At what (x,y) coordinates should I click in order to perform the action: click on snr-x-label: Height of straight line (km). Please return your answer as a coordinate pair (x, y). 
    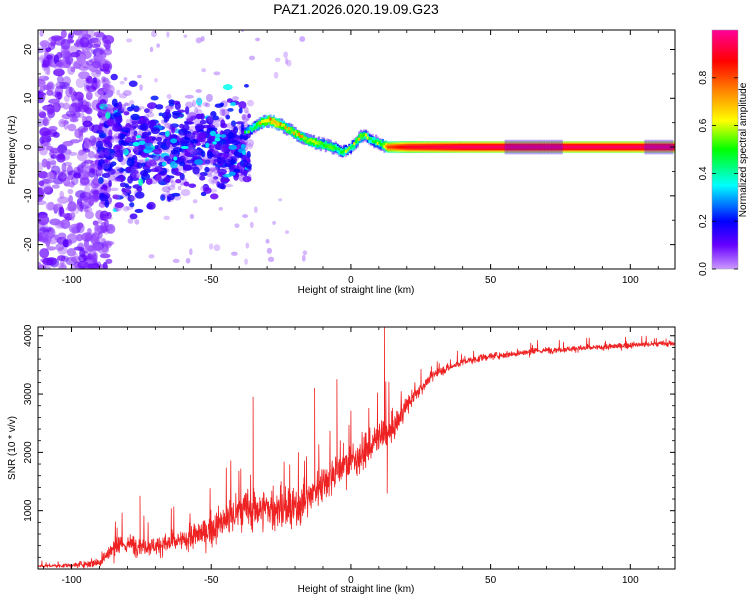
    Looking at the image, I should click on (356, 589).